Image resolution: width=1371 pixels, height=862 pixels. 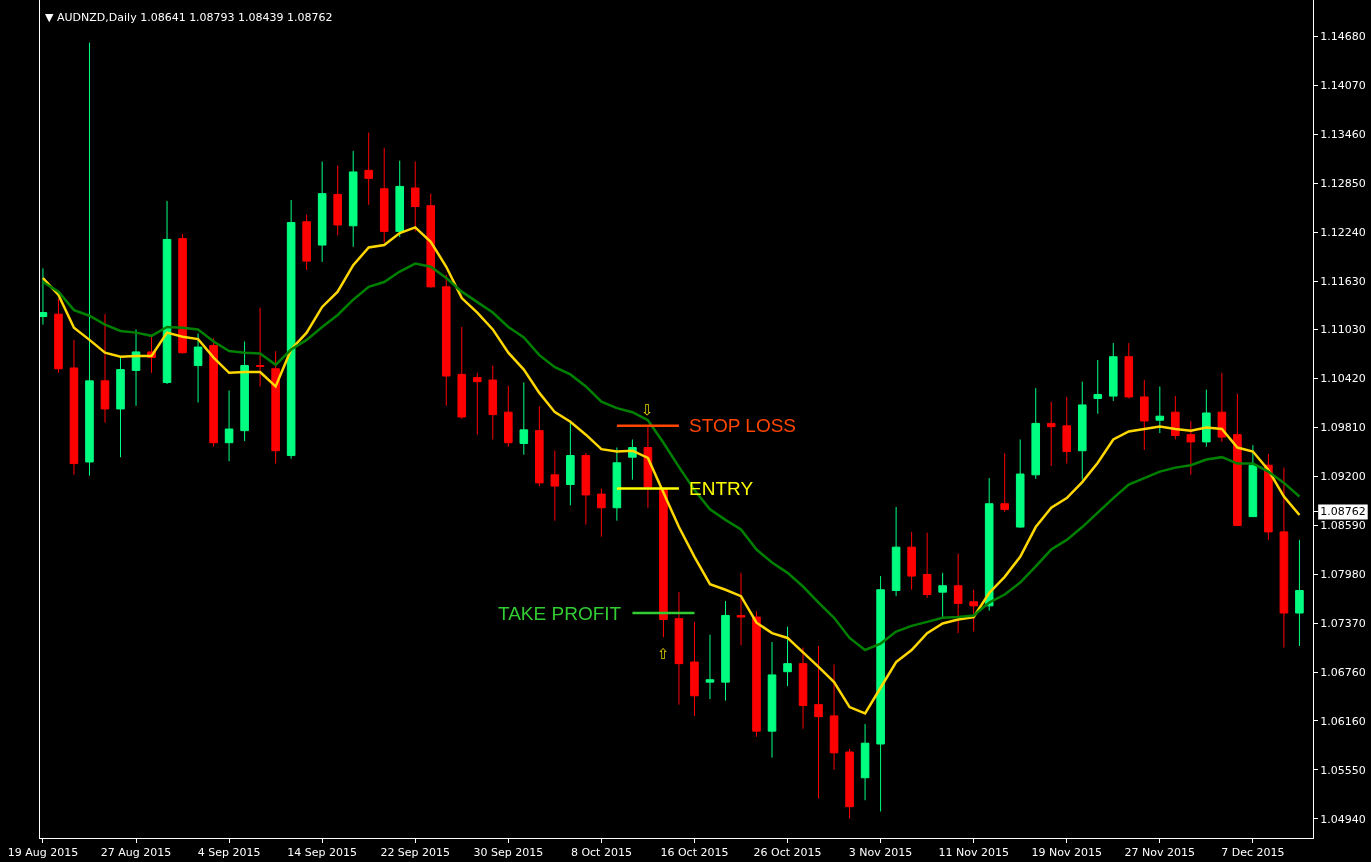 I want to click on series-label: TAKE PROFIT, so click(x=560, y=613).